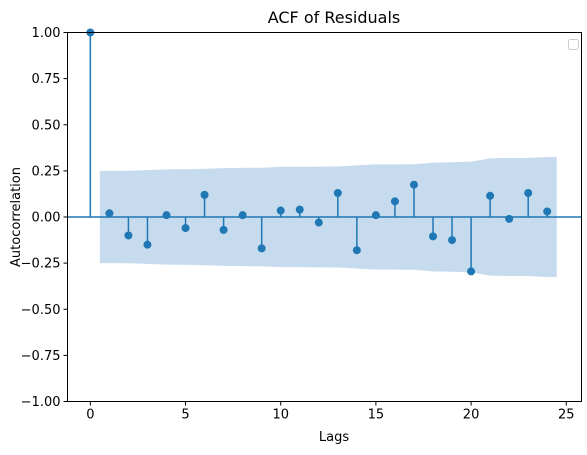 This screenshot has height=455, width=587. What do you see at coordinates (573, 44) in the screenshot?
I see `legend-box` at bounding box center [573, 44].